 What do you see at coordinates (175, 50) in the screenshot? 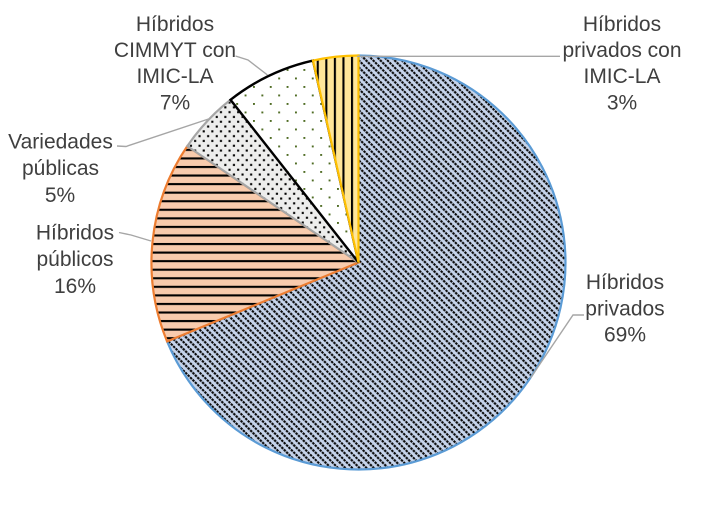
I see `svg-text: CIMMYT con` at bounding box center [175, 50].